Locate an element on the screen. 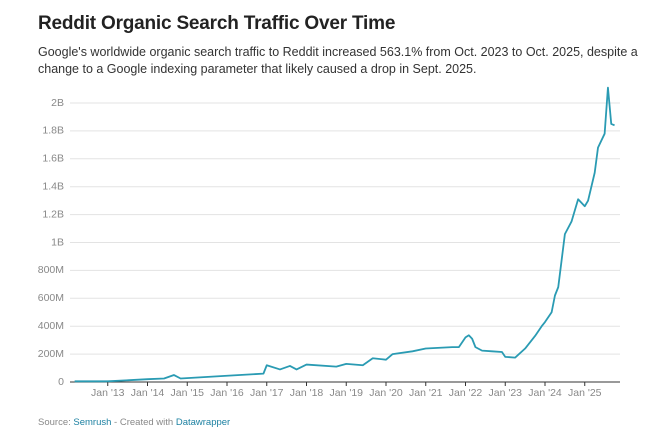  x-tick-label: Jan '25 is located at coordinates (585, 393).